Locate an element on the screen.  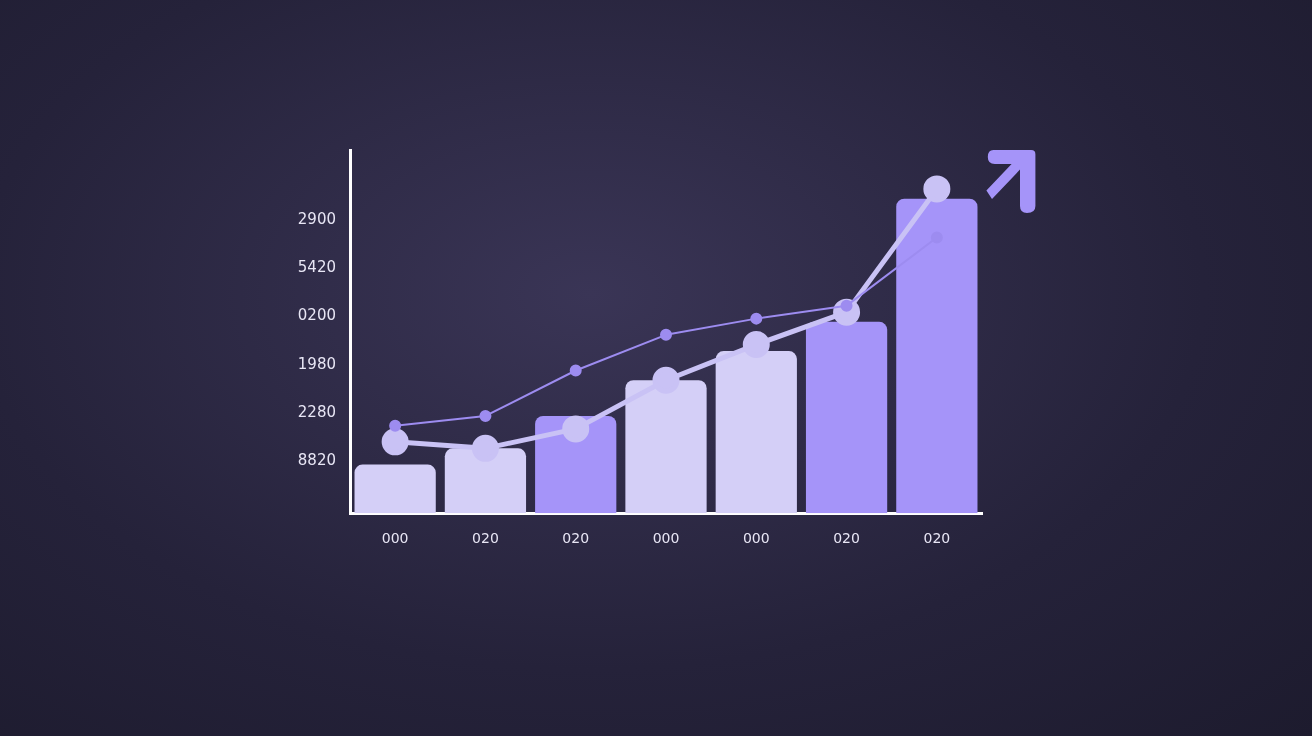
text: 8820 is located at coordinates (316, 460).